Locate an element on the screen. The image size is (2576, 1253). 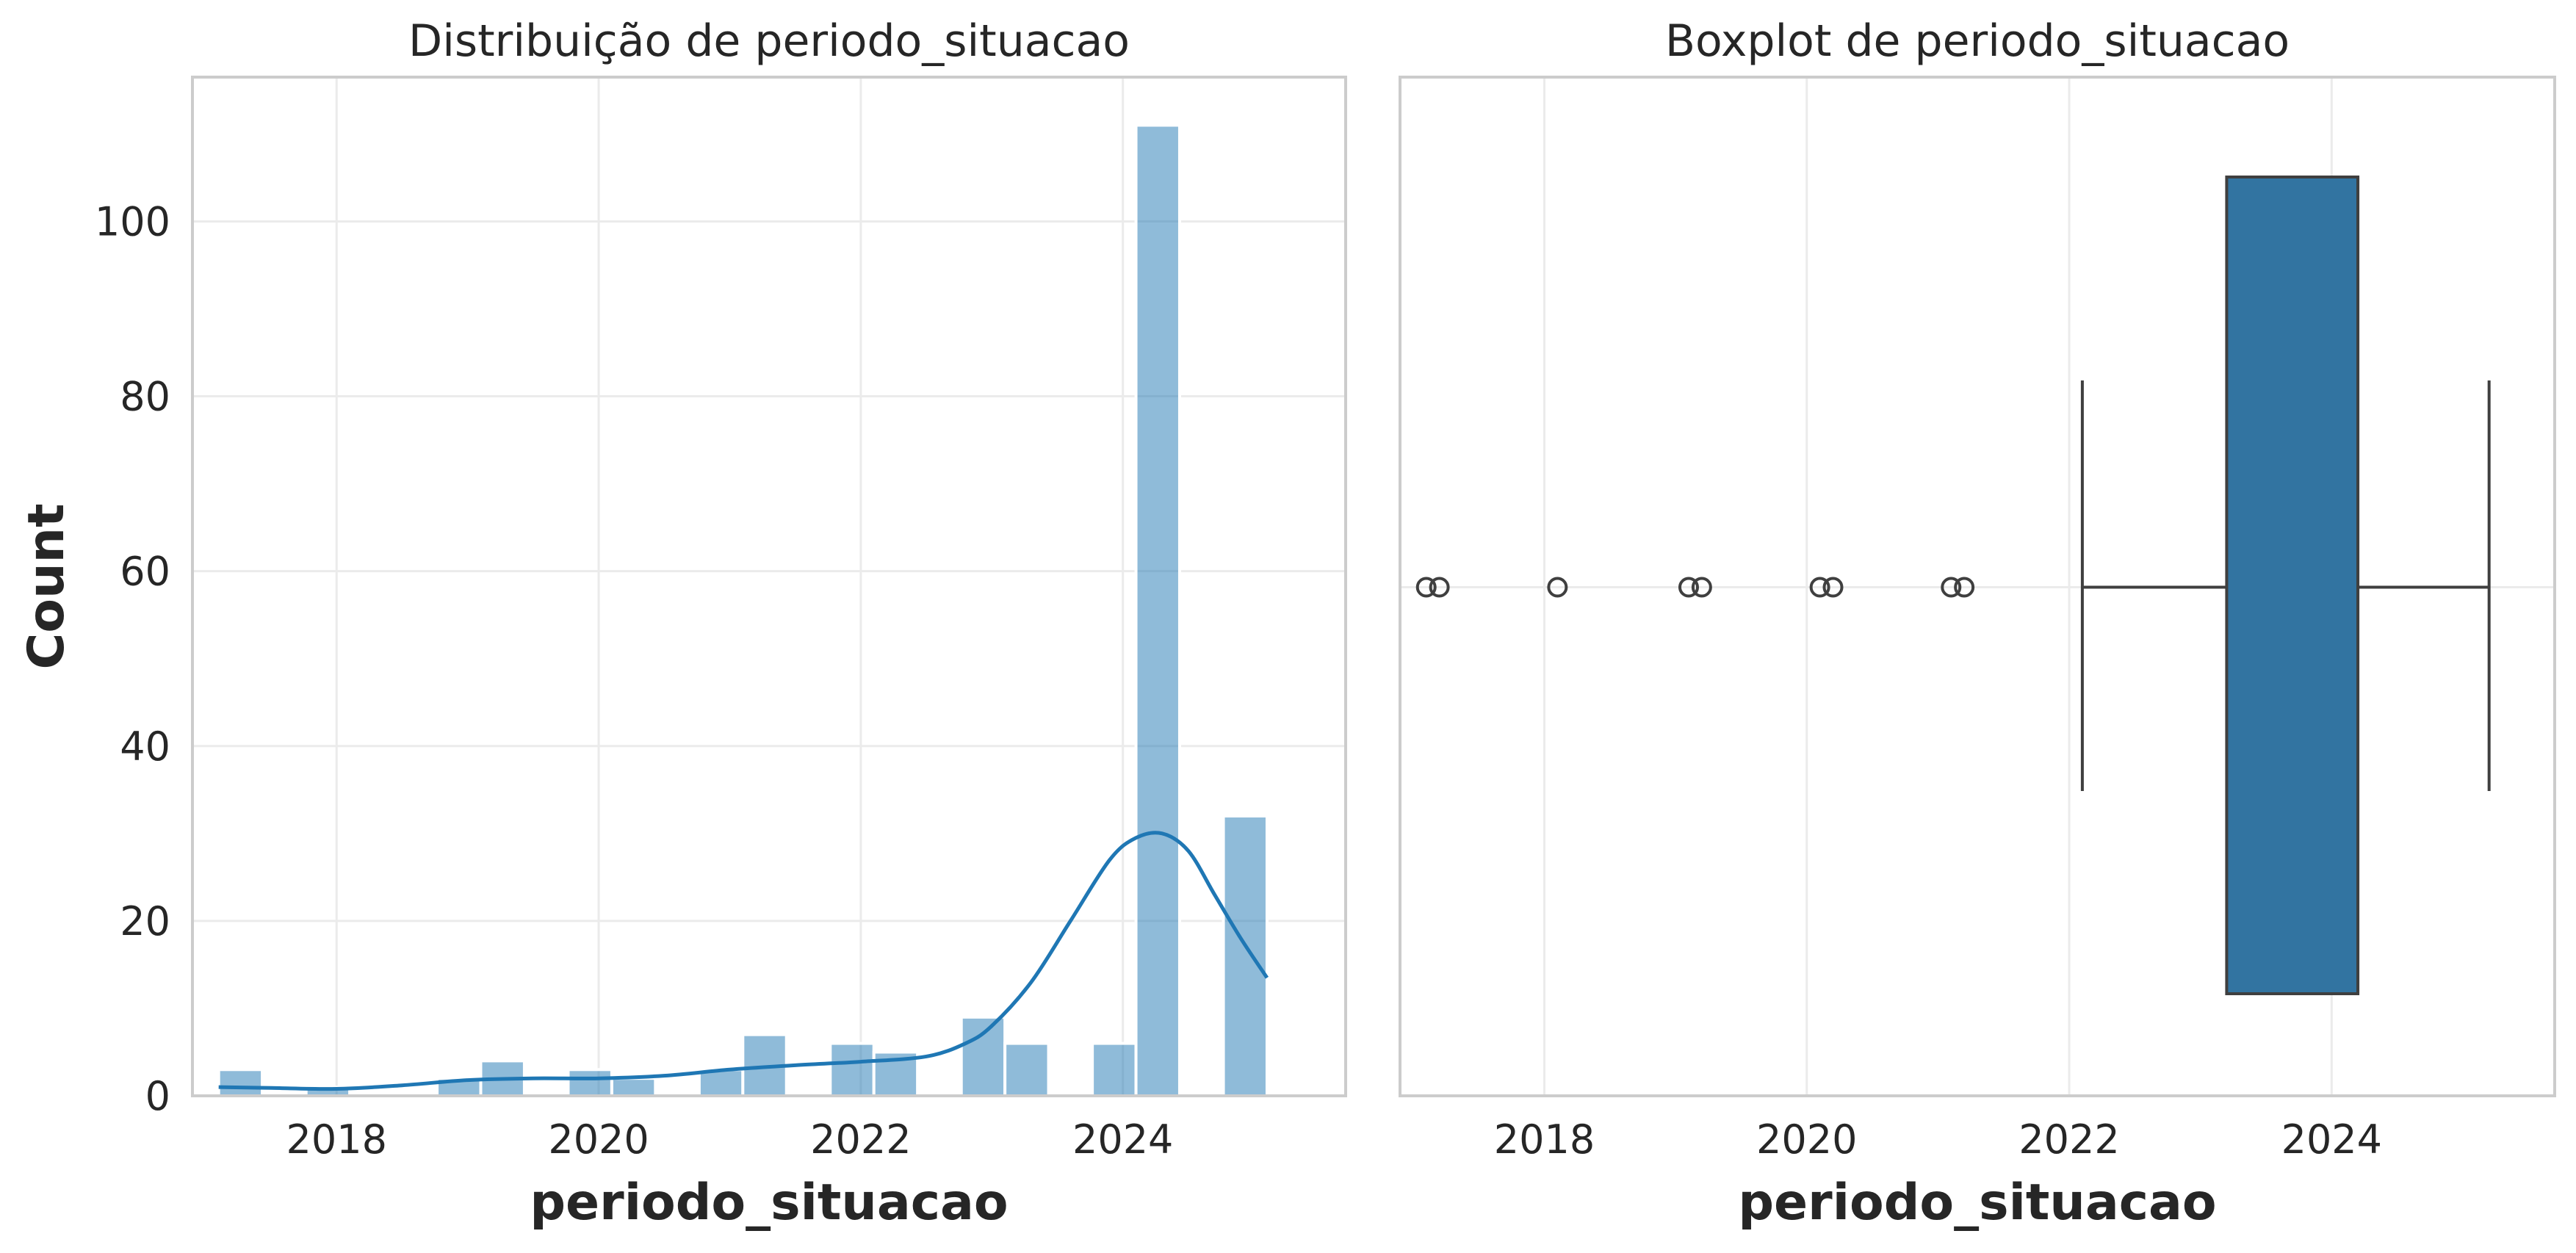
histogram-y-axis-label: Count is located at coordinates (47, 587).